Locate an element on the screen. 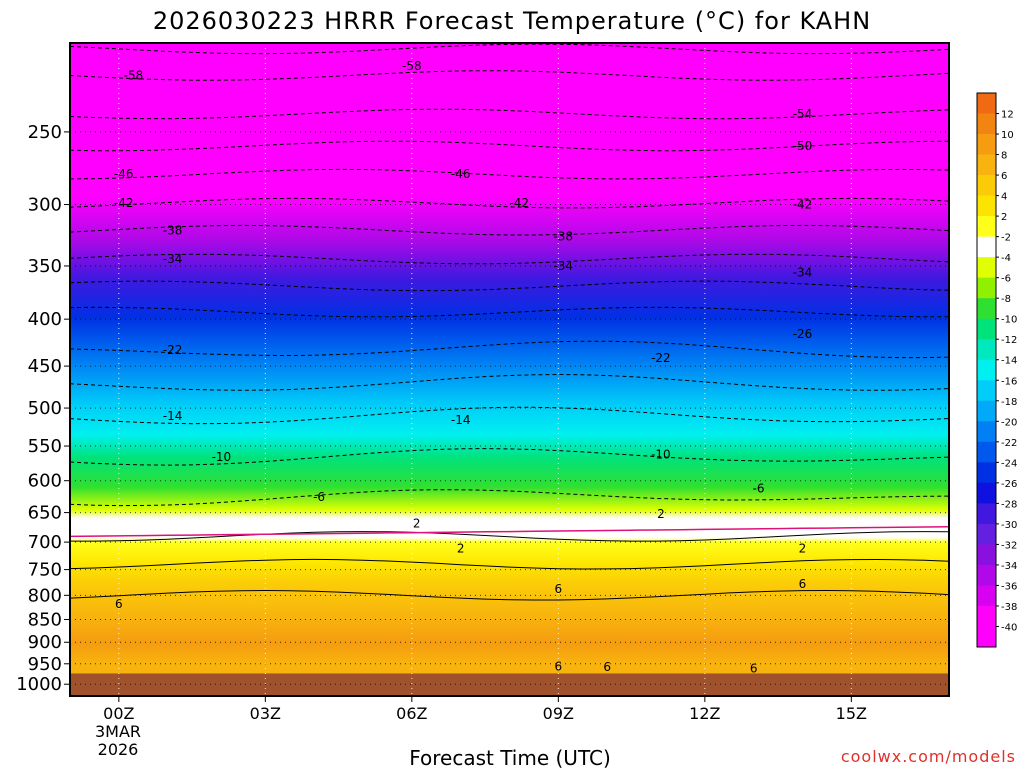  x-tick-label: 00Z is located at coordinates (118, 713).